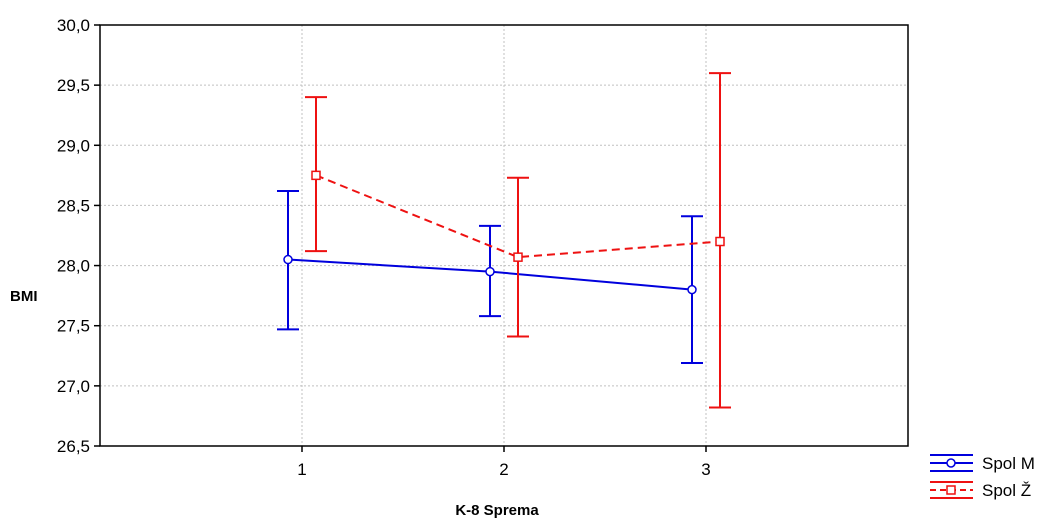 This screenshot has height=523, width=1053. I want to click on y-tick-label: 26,5, so click(73, 446).